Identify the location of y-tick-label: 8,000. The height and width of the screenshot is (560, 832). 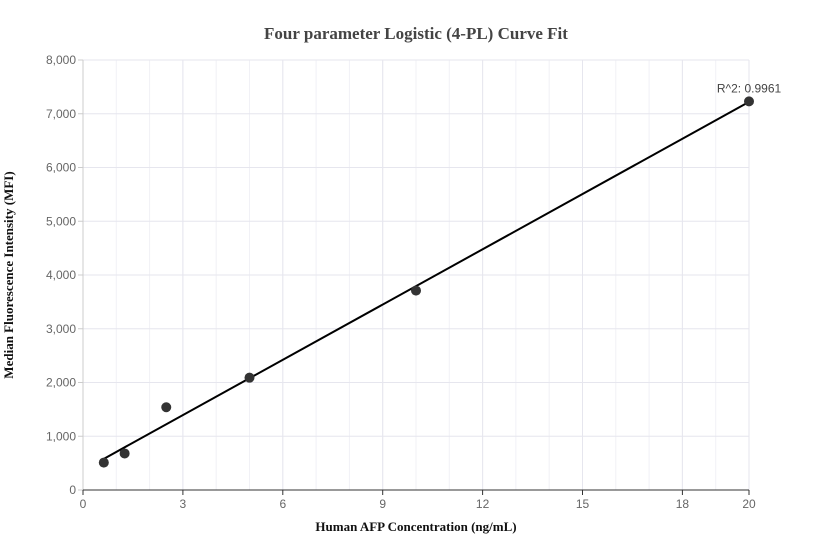
(61, 60).